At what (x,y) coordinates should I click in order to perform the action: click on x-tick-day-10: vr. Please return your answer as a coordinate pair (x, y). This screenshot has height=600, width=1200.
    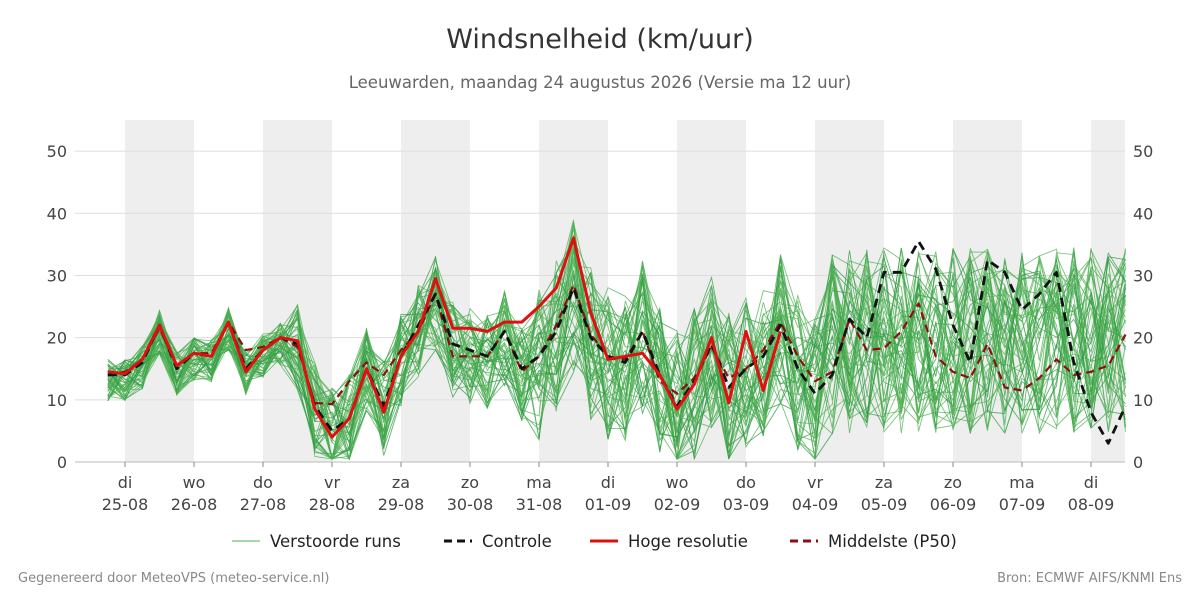
    Looking at the image, I should click on (815, 482).